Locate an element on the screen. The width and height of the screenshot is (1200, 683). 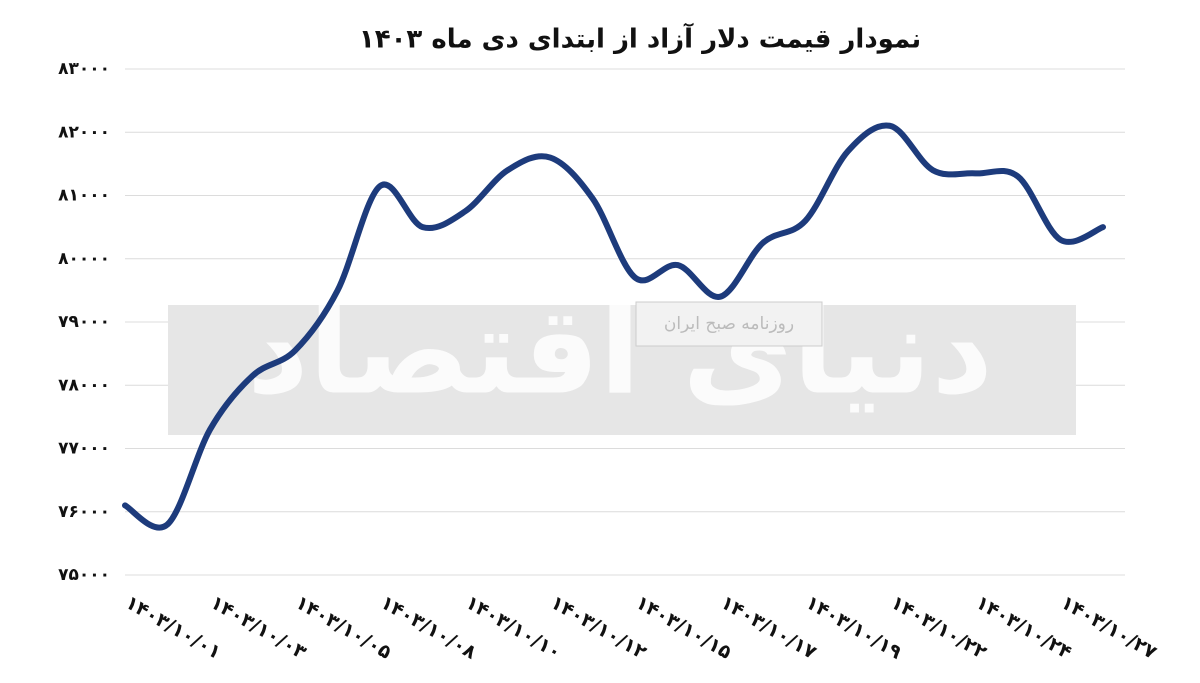
x-tick-label: ۱۴۰۳/۱۰/۰۱ is located at coordinates (173, 627).